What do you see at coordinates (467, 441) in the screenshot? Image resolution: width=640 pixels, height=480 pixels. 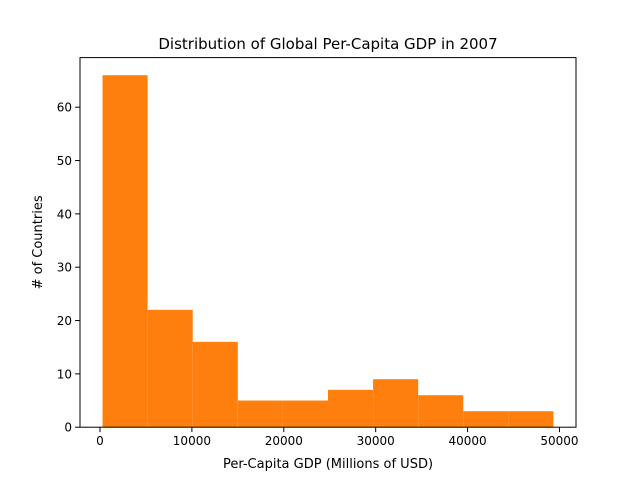 I see `x-tick-label: 40000` at bounding box center [467, 441].